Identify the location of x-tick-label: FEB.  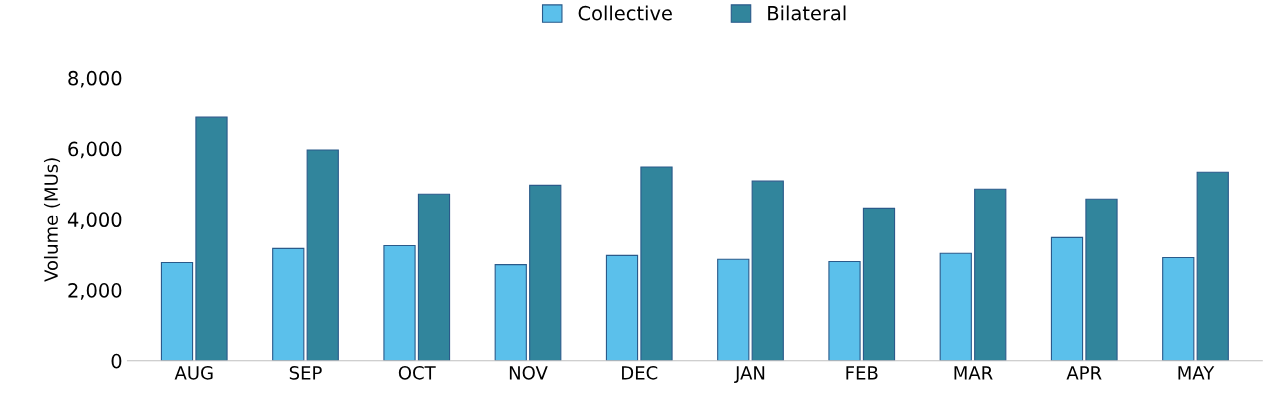
(862, 373).